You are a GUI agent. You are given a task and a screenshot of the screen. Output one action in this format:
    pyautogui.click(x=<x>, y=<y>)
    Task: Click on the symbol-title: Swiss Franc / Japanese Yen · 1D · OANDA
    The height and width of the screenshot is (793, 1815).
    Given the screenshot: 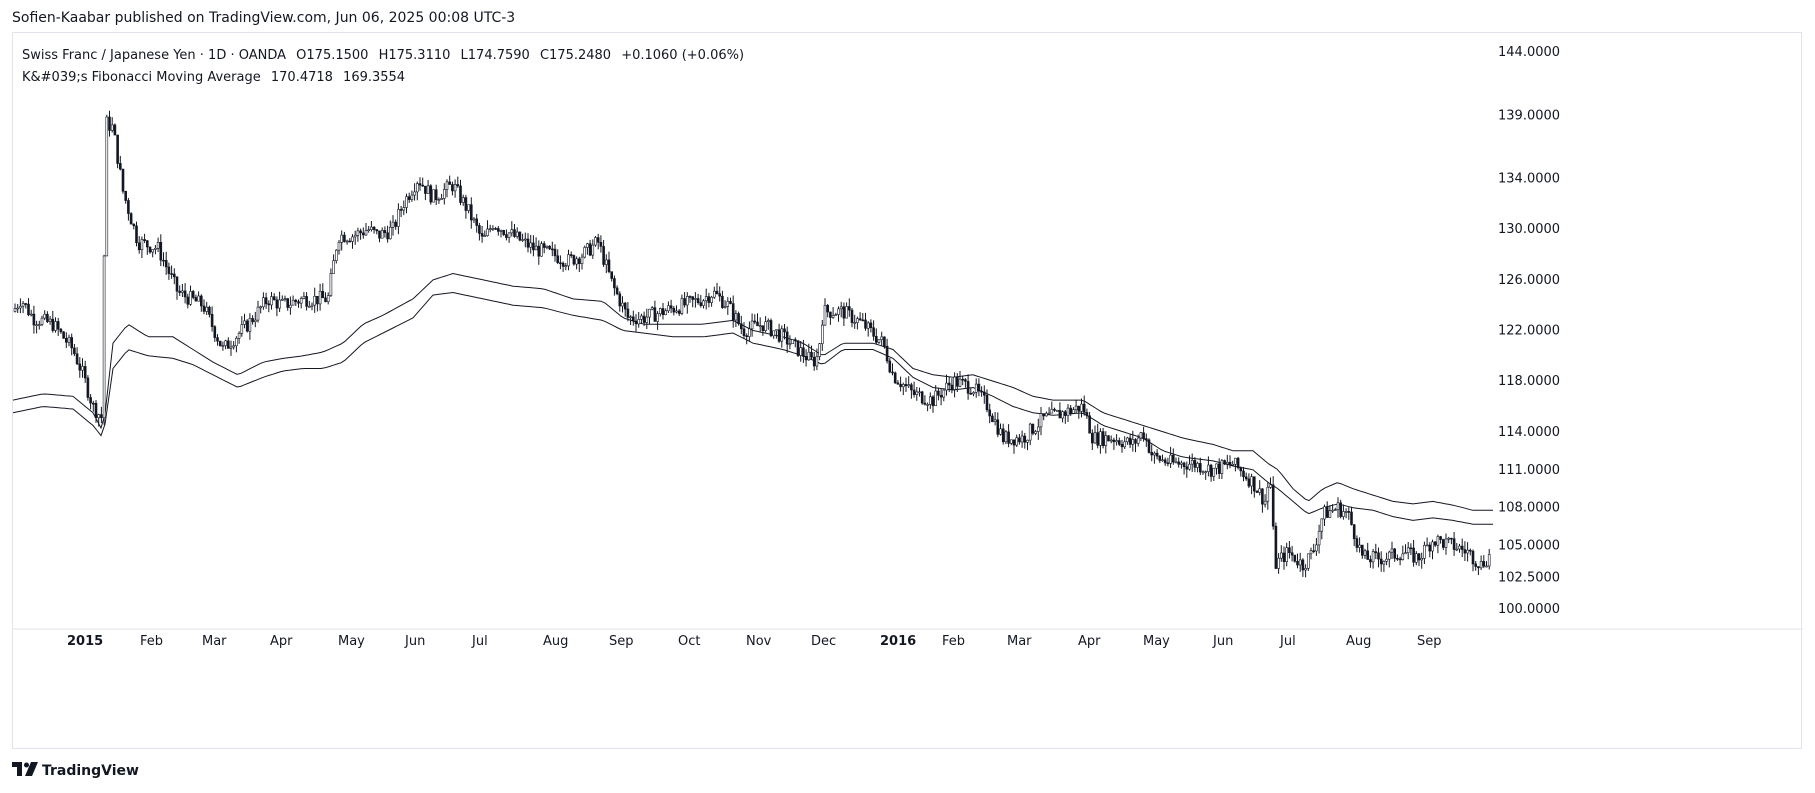 What is the action you would take?
    pyautogui.click(x=154, y=55)
    